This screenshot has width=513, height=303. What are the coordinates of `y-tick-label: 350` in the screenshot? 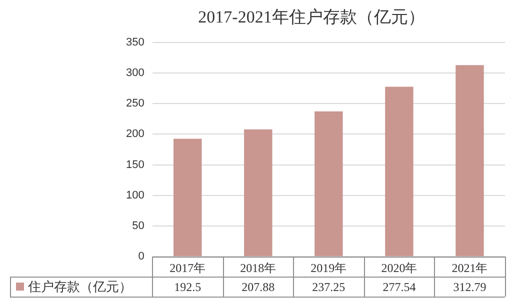 It's located at (135, 42).